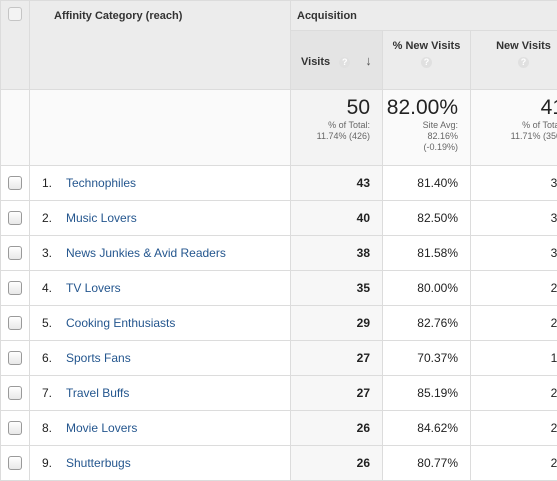  I want to click on row-index: 3., so click(46, 253).